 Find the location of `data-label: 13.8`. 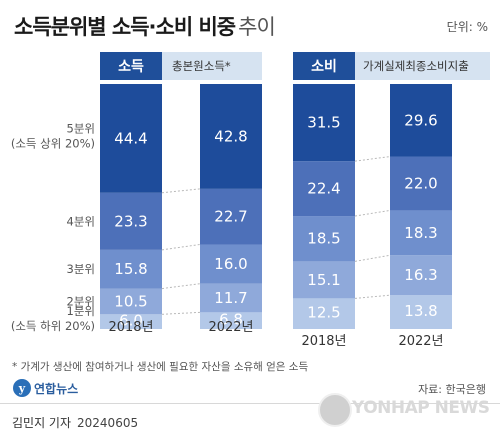

data-label: 13.8 is located at coordinates (420, 311).